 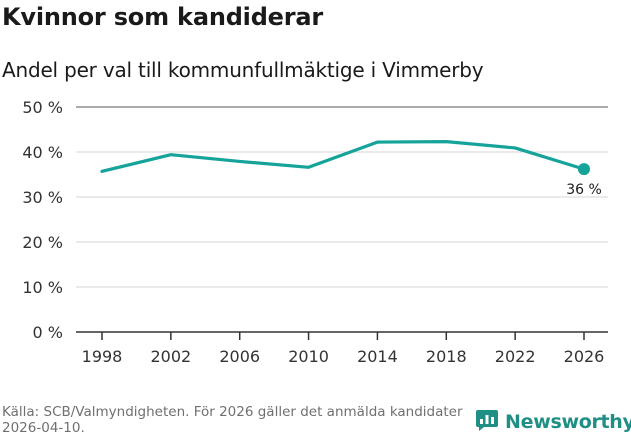 I want to click on y-tick-label-50: 50 %, so click(x=42, y=107).